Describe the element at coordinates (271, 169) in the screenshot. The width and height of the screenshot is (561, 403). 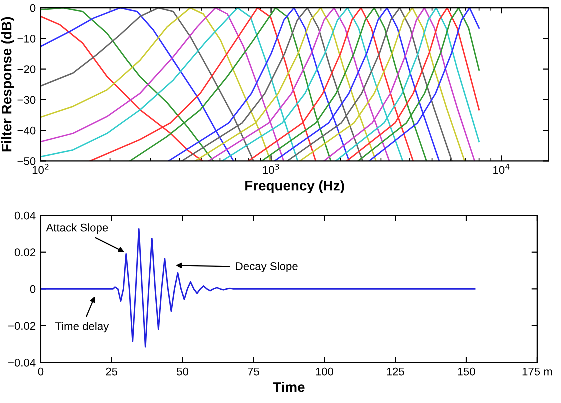
I see `x-tick-label: 10$^{3}$` at that location.